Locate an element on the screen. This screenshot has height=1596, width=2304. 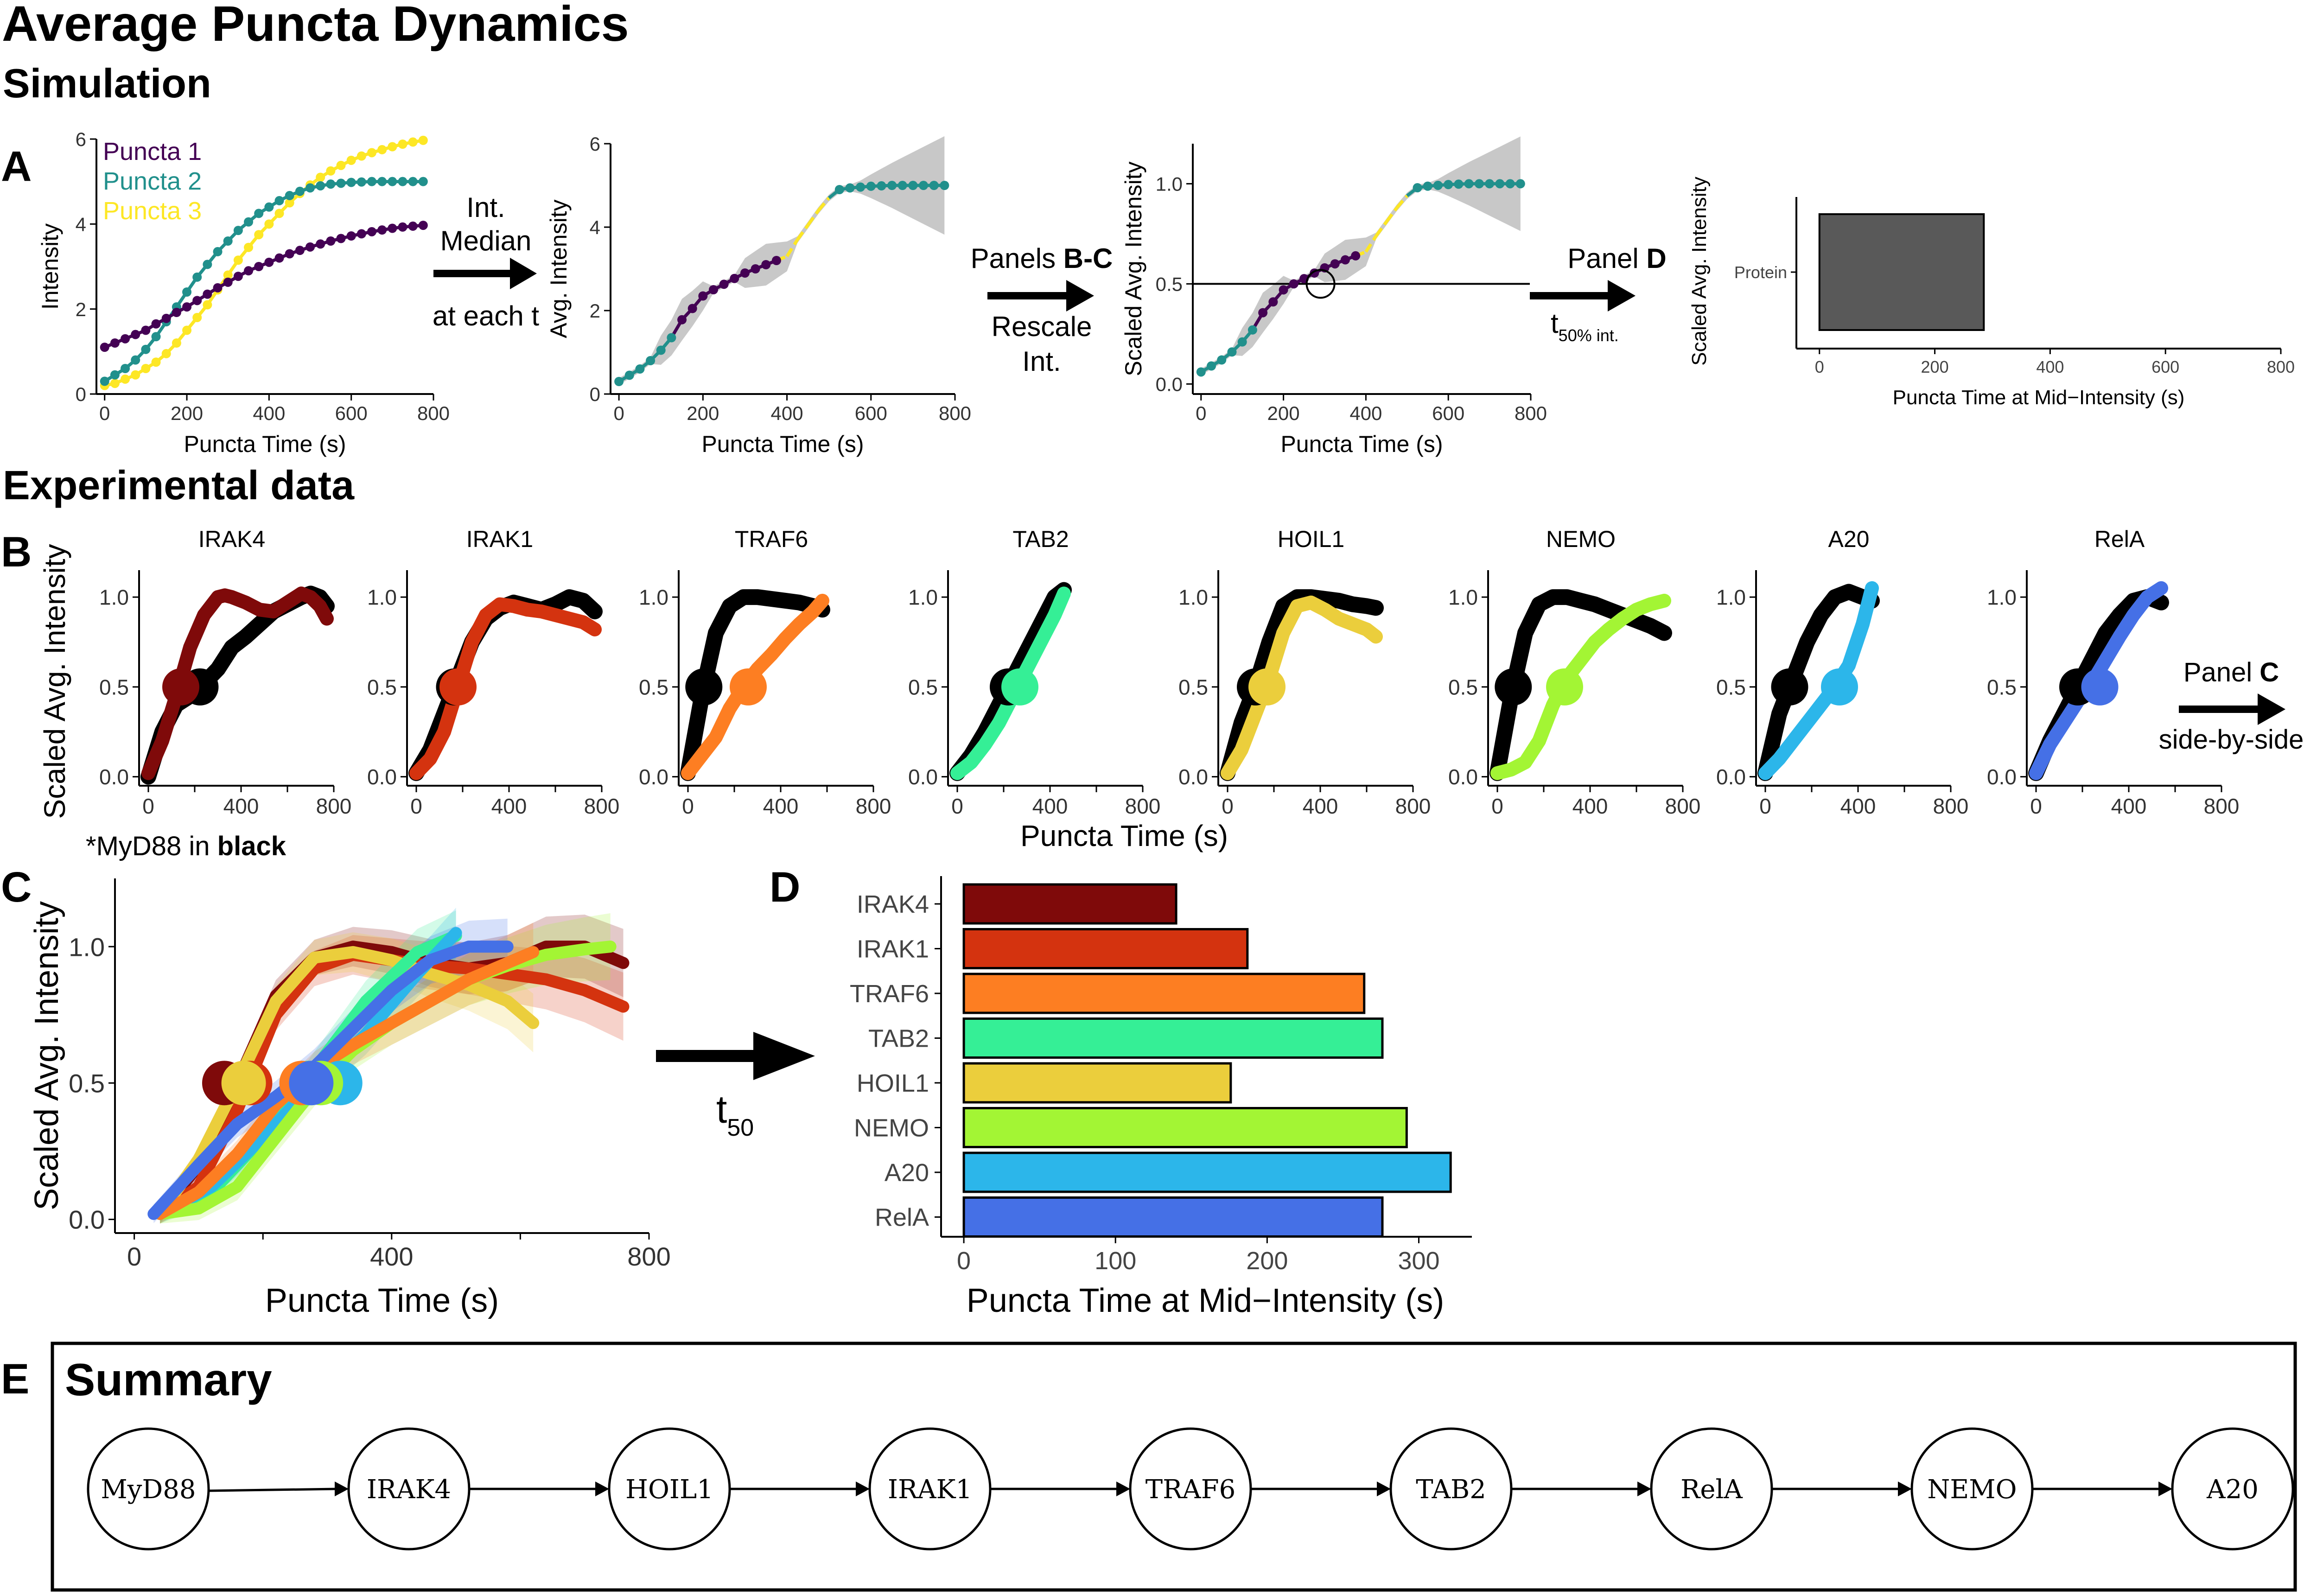
arrow-t50-line1: Panel D is located at coordinates (1616, 258).